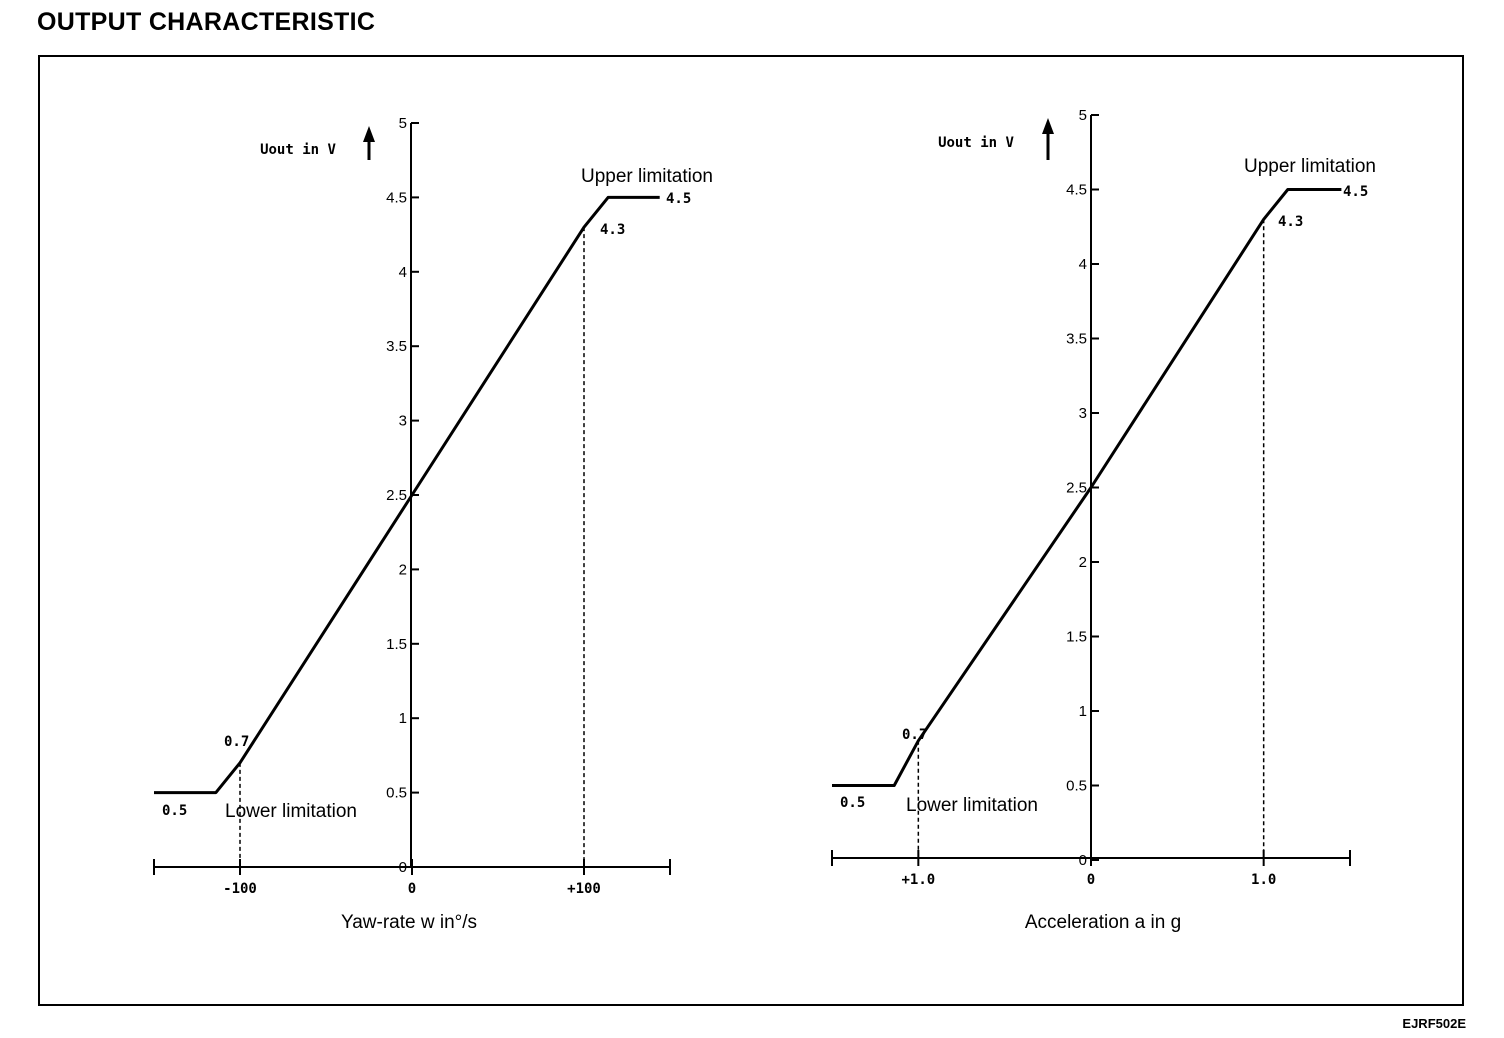 Image resolution: width=1504 pixels, height=1038 pixels. What do you see at coordinates (412, 889) in the screenshot?
I see `yaw-rate-x-tick-label: 0` at bounding box center [412, 889].